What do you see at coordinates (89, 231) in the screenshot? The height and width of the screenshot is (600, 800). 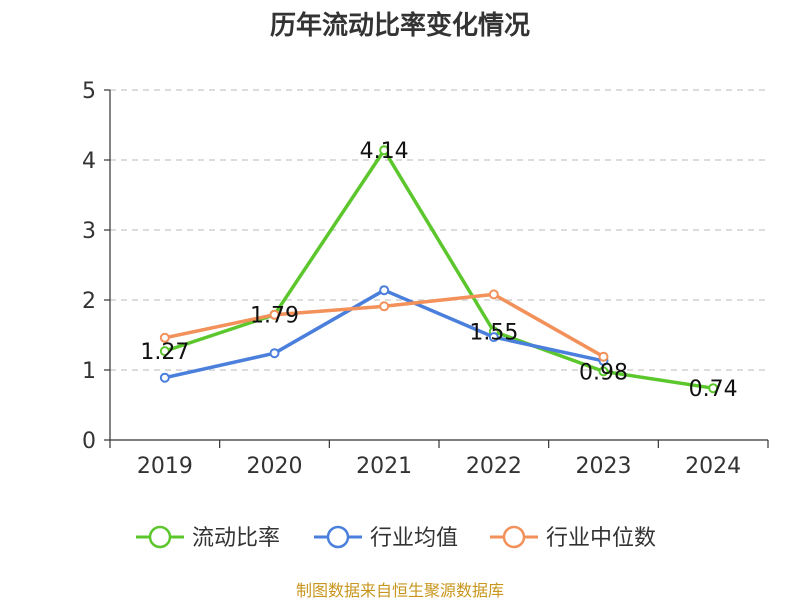 I see `y-tick-label: 3` at bounding box center [89, 231].